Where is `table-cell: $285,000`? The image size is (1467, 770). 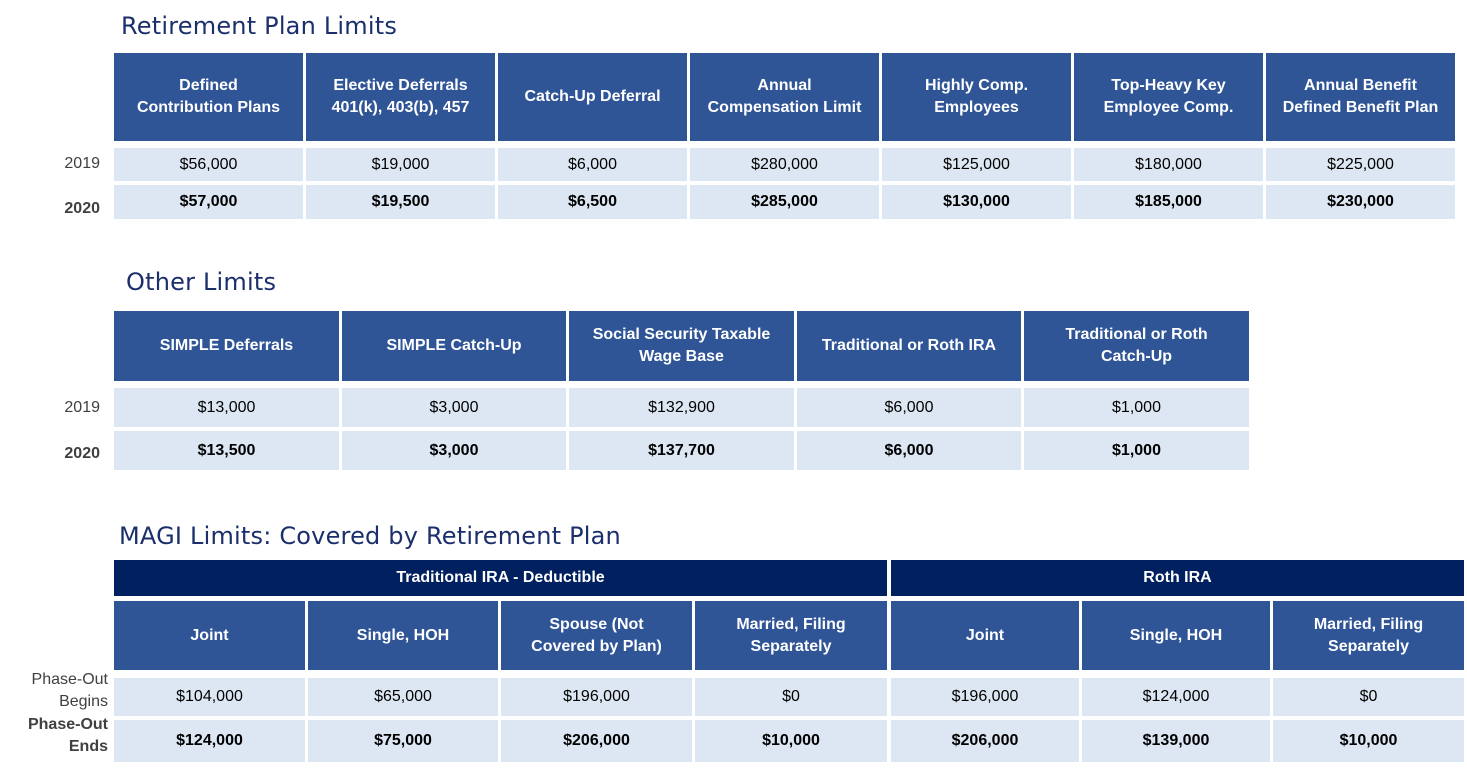
table-cell: $285,000 is located at coordinates (784, 202).